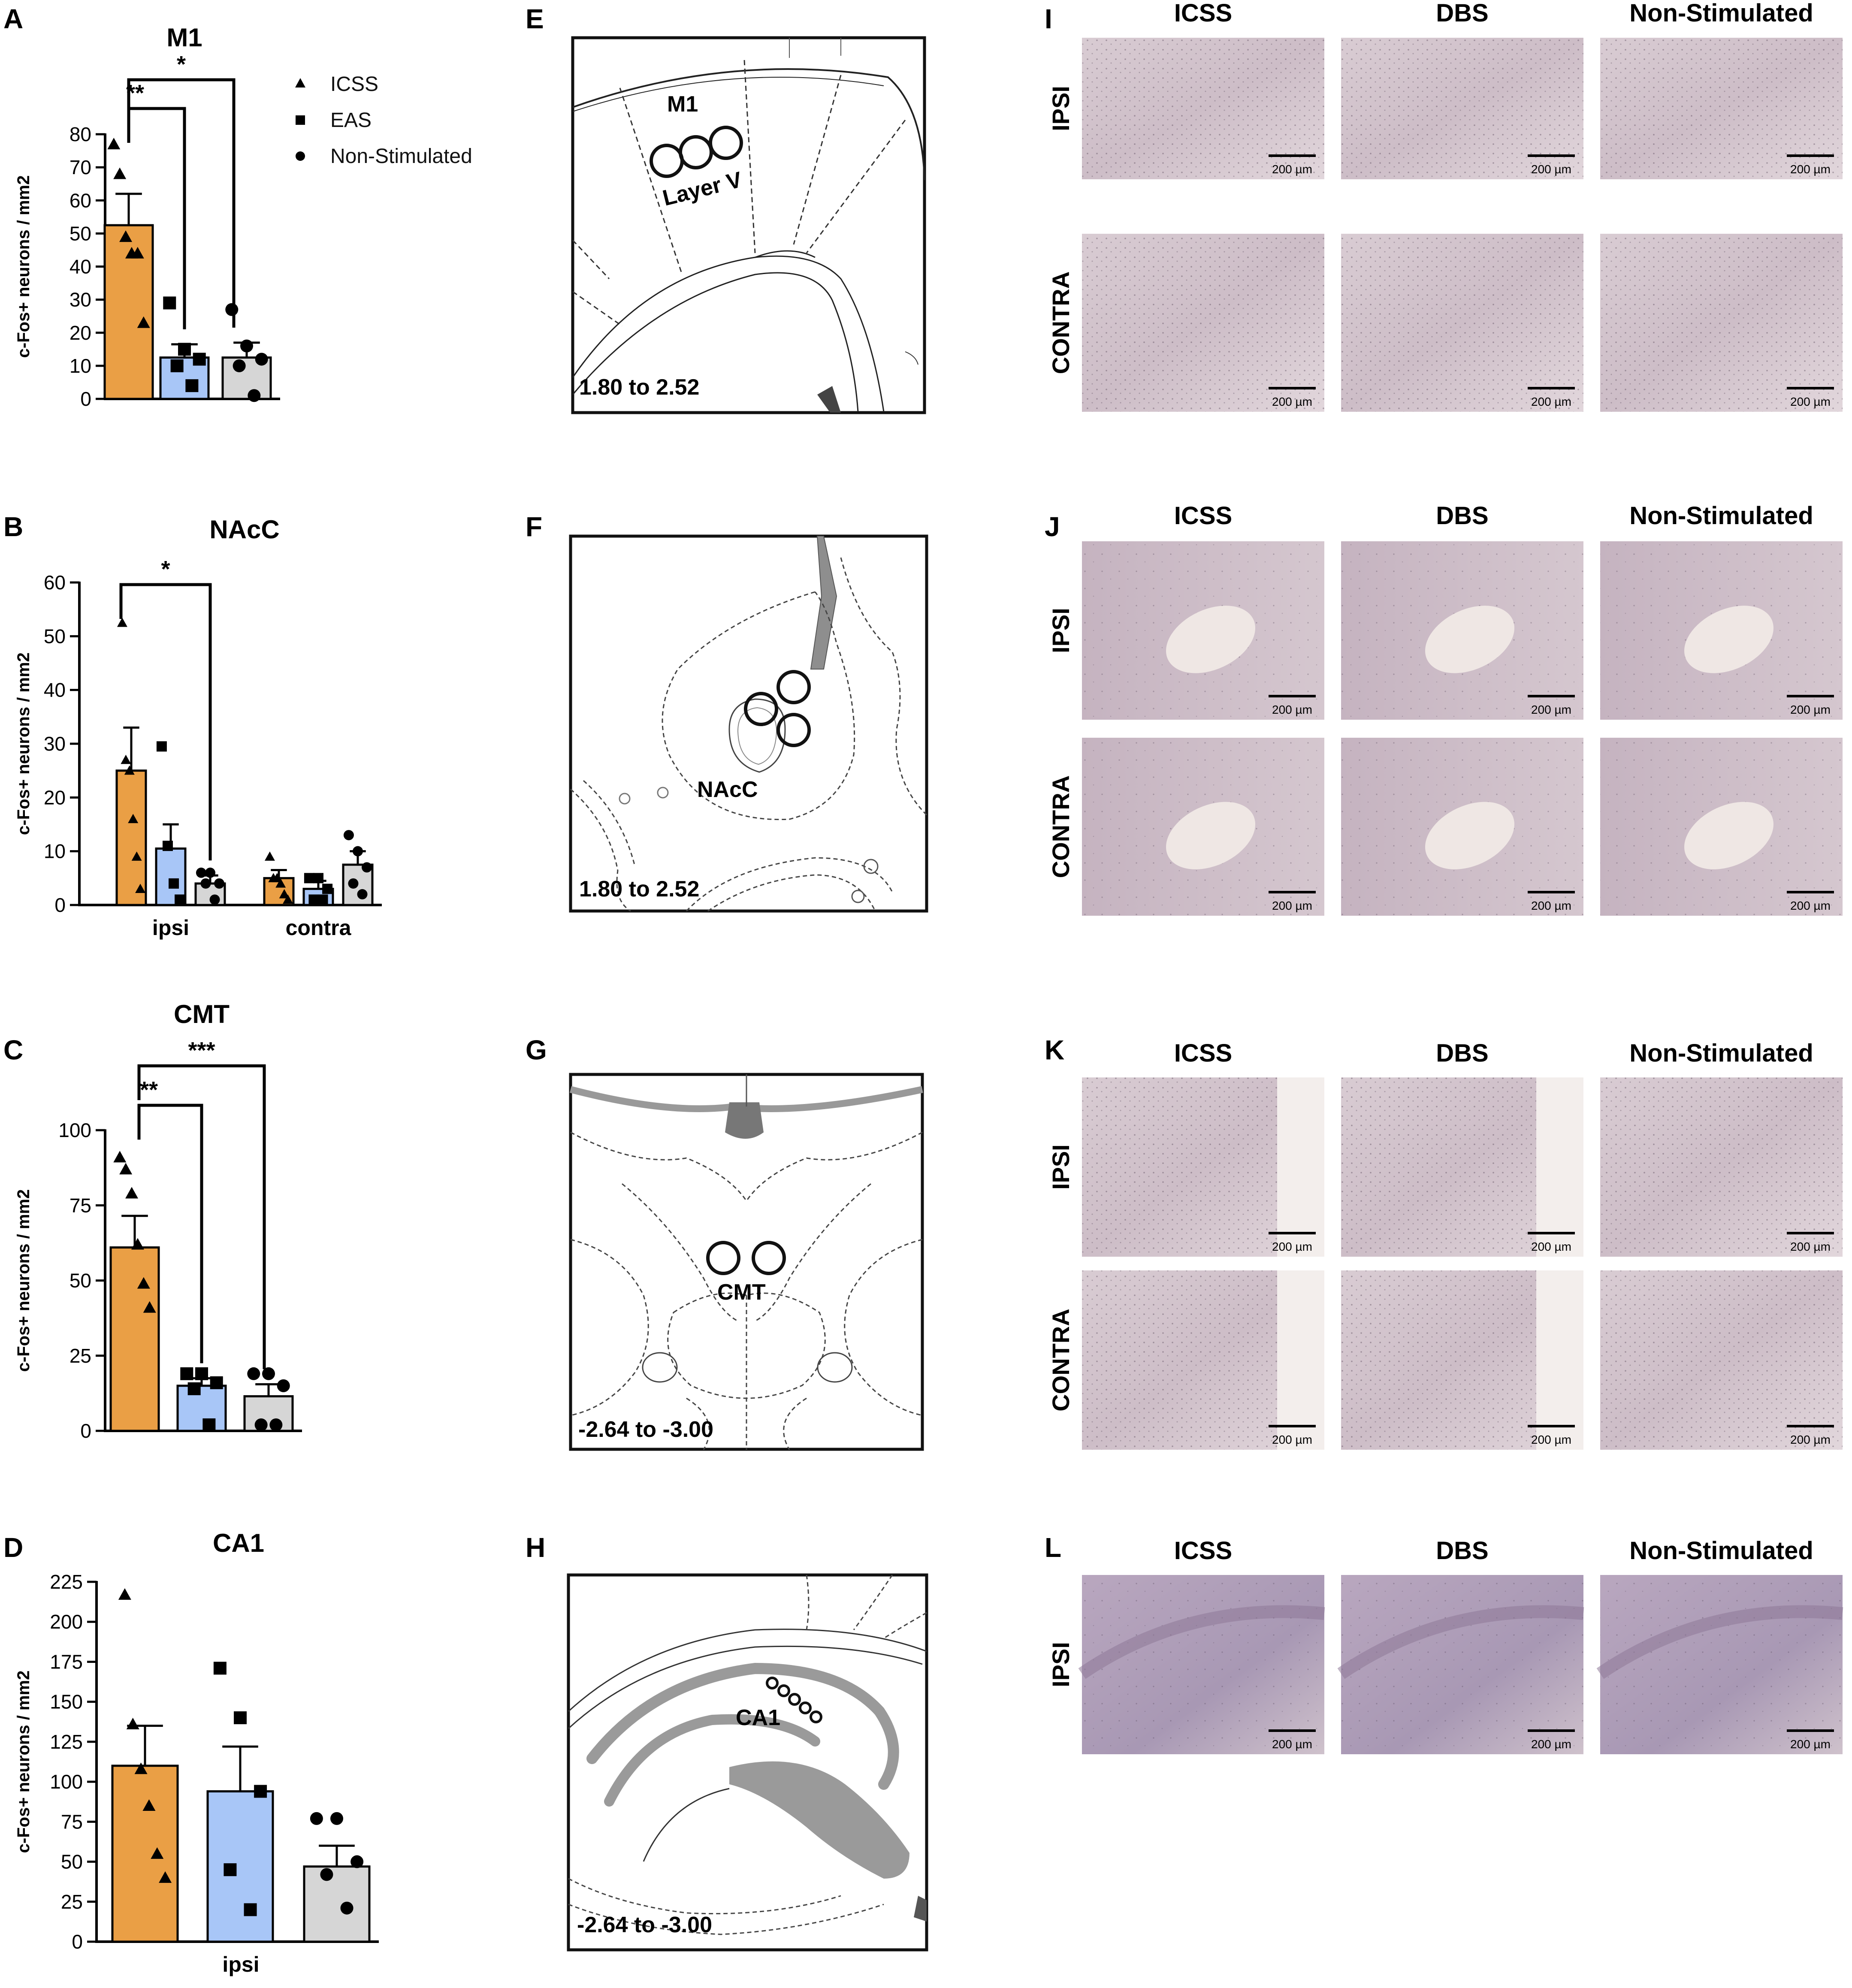  Describe the element at coordinates (55, 851) in the screenshot. I see `y-tick-label: 10` at that location.